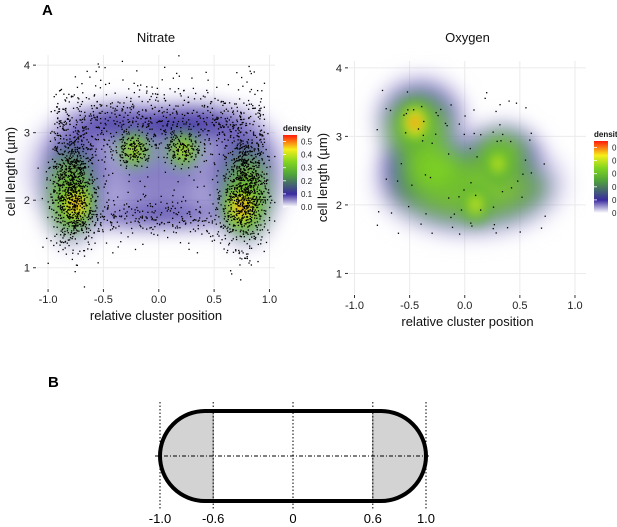 The width and height of the screenshot is (617, 527). Describe the element at coordinates (464, 306) in the screenshot. I see `x-tick-label-2: 0.0` at that location.